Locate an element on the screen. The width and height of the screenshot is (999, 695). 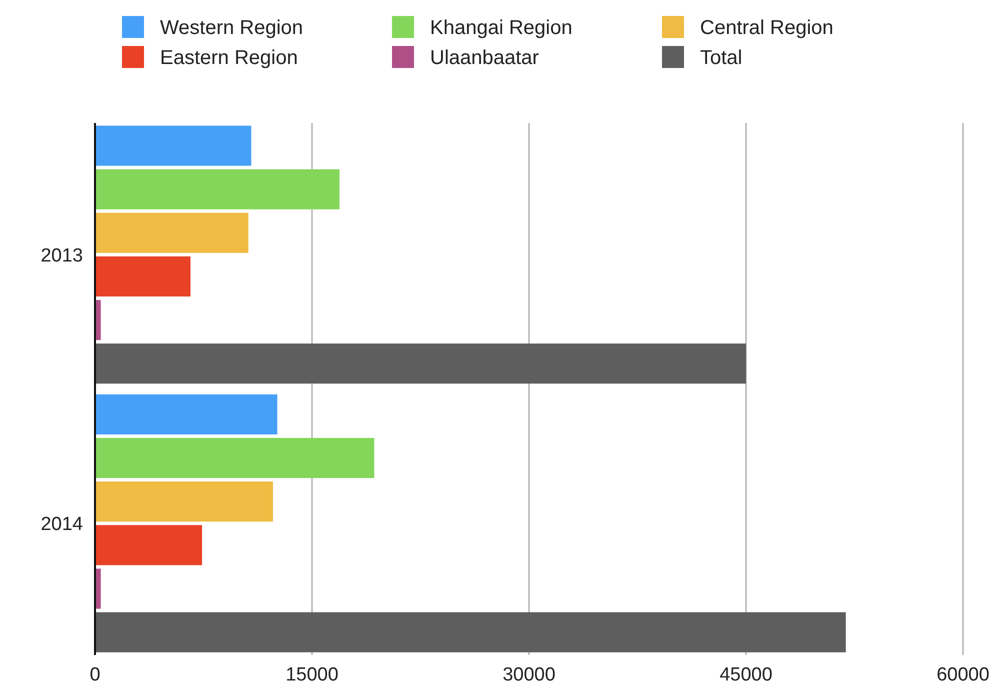
legend-label: Ulaanbaatar is located at coordinates (485, 58).